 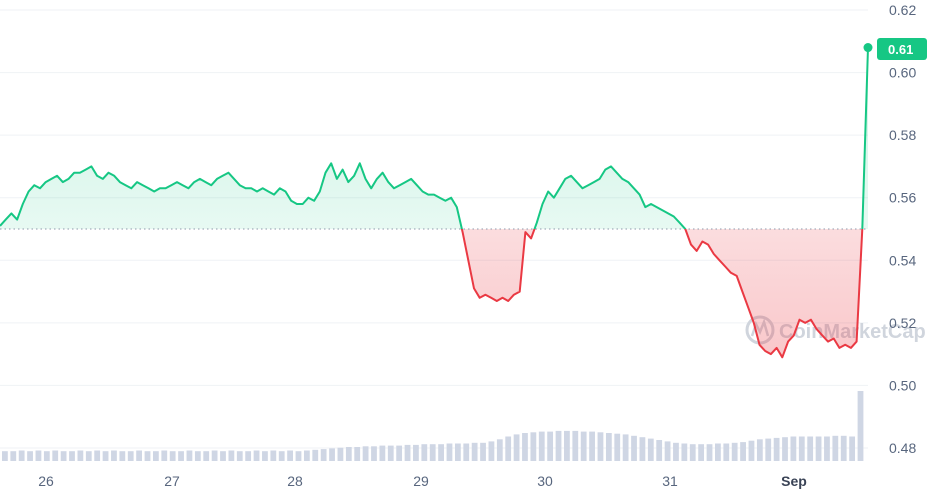 What do you see at coordinates (902, 385) in the screenshot?
I see `y-tick-label: 0.50` at bounding box center [902, 385].